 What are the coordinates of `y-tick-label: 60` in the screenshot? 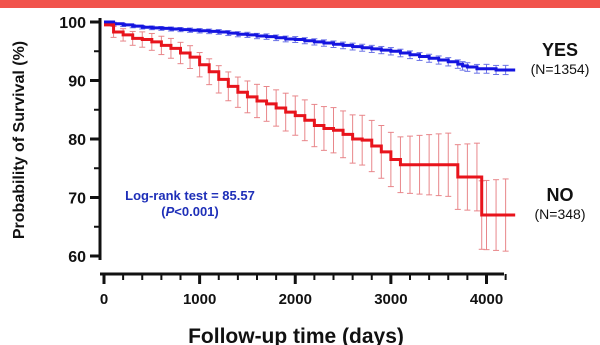 It's located at (77, 257).